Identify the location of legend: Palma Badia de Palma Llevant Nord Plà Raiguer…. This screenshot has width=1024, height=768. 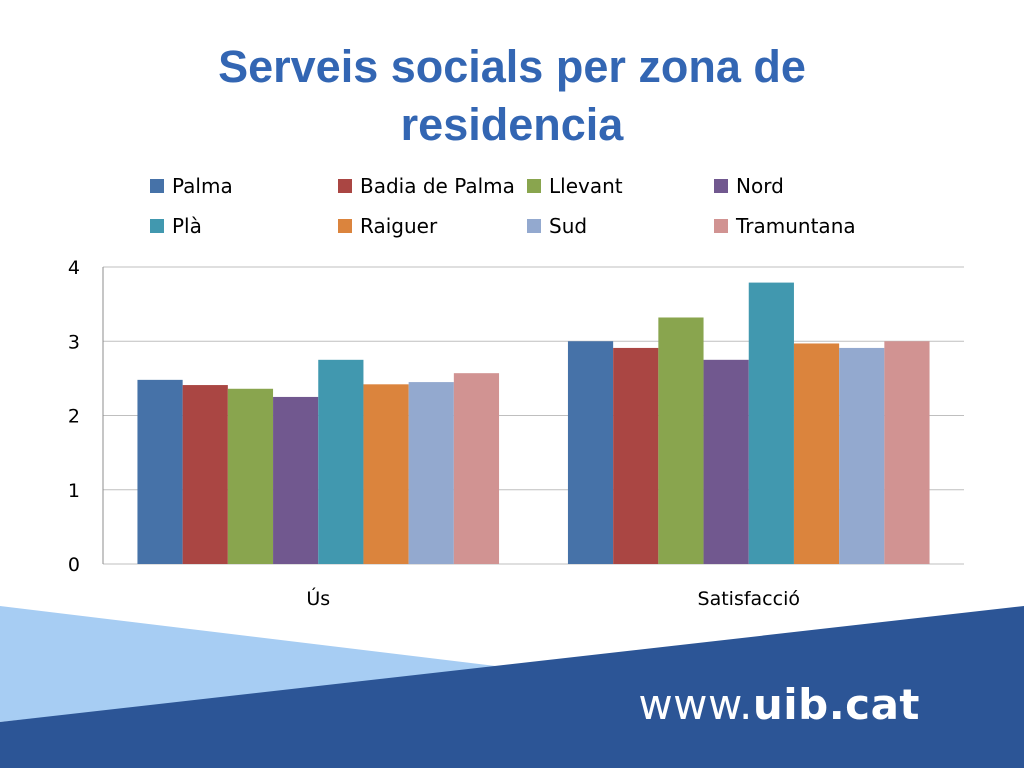
(503, 206).